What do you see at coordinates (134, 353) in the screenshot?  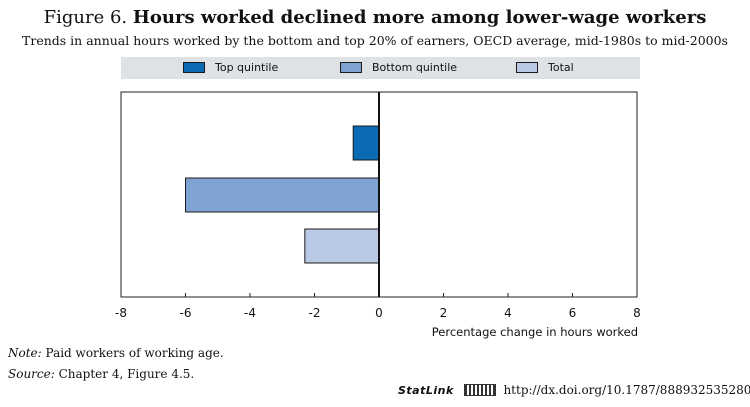 I see `note-text: Paid workers of working age.` at bounding box center [134, 353].